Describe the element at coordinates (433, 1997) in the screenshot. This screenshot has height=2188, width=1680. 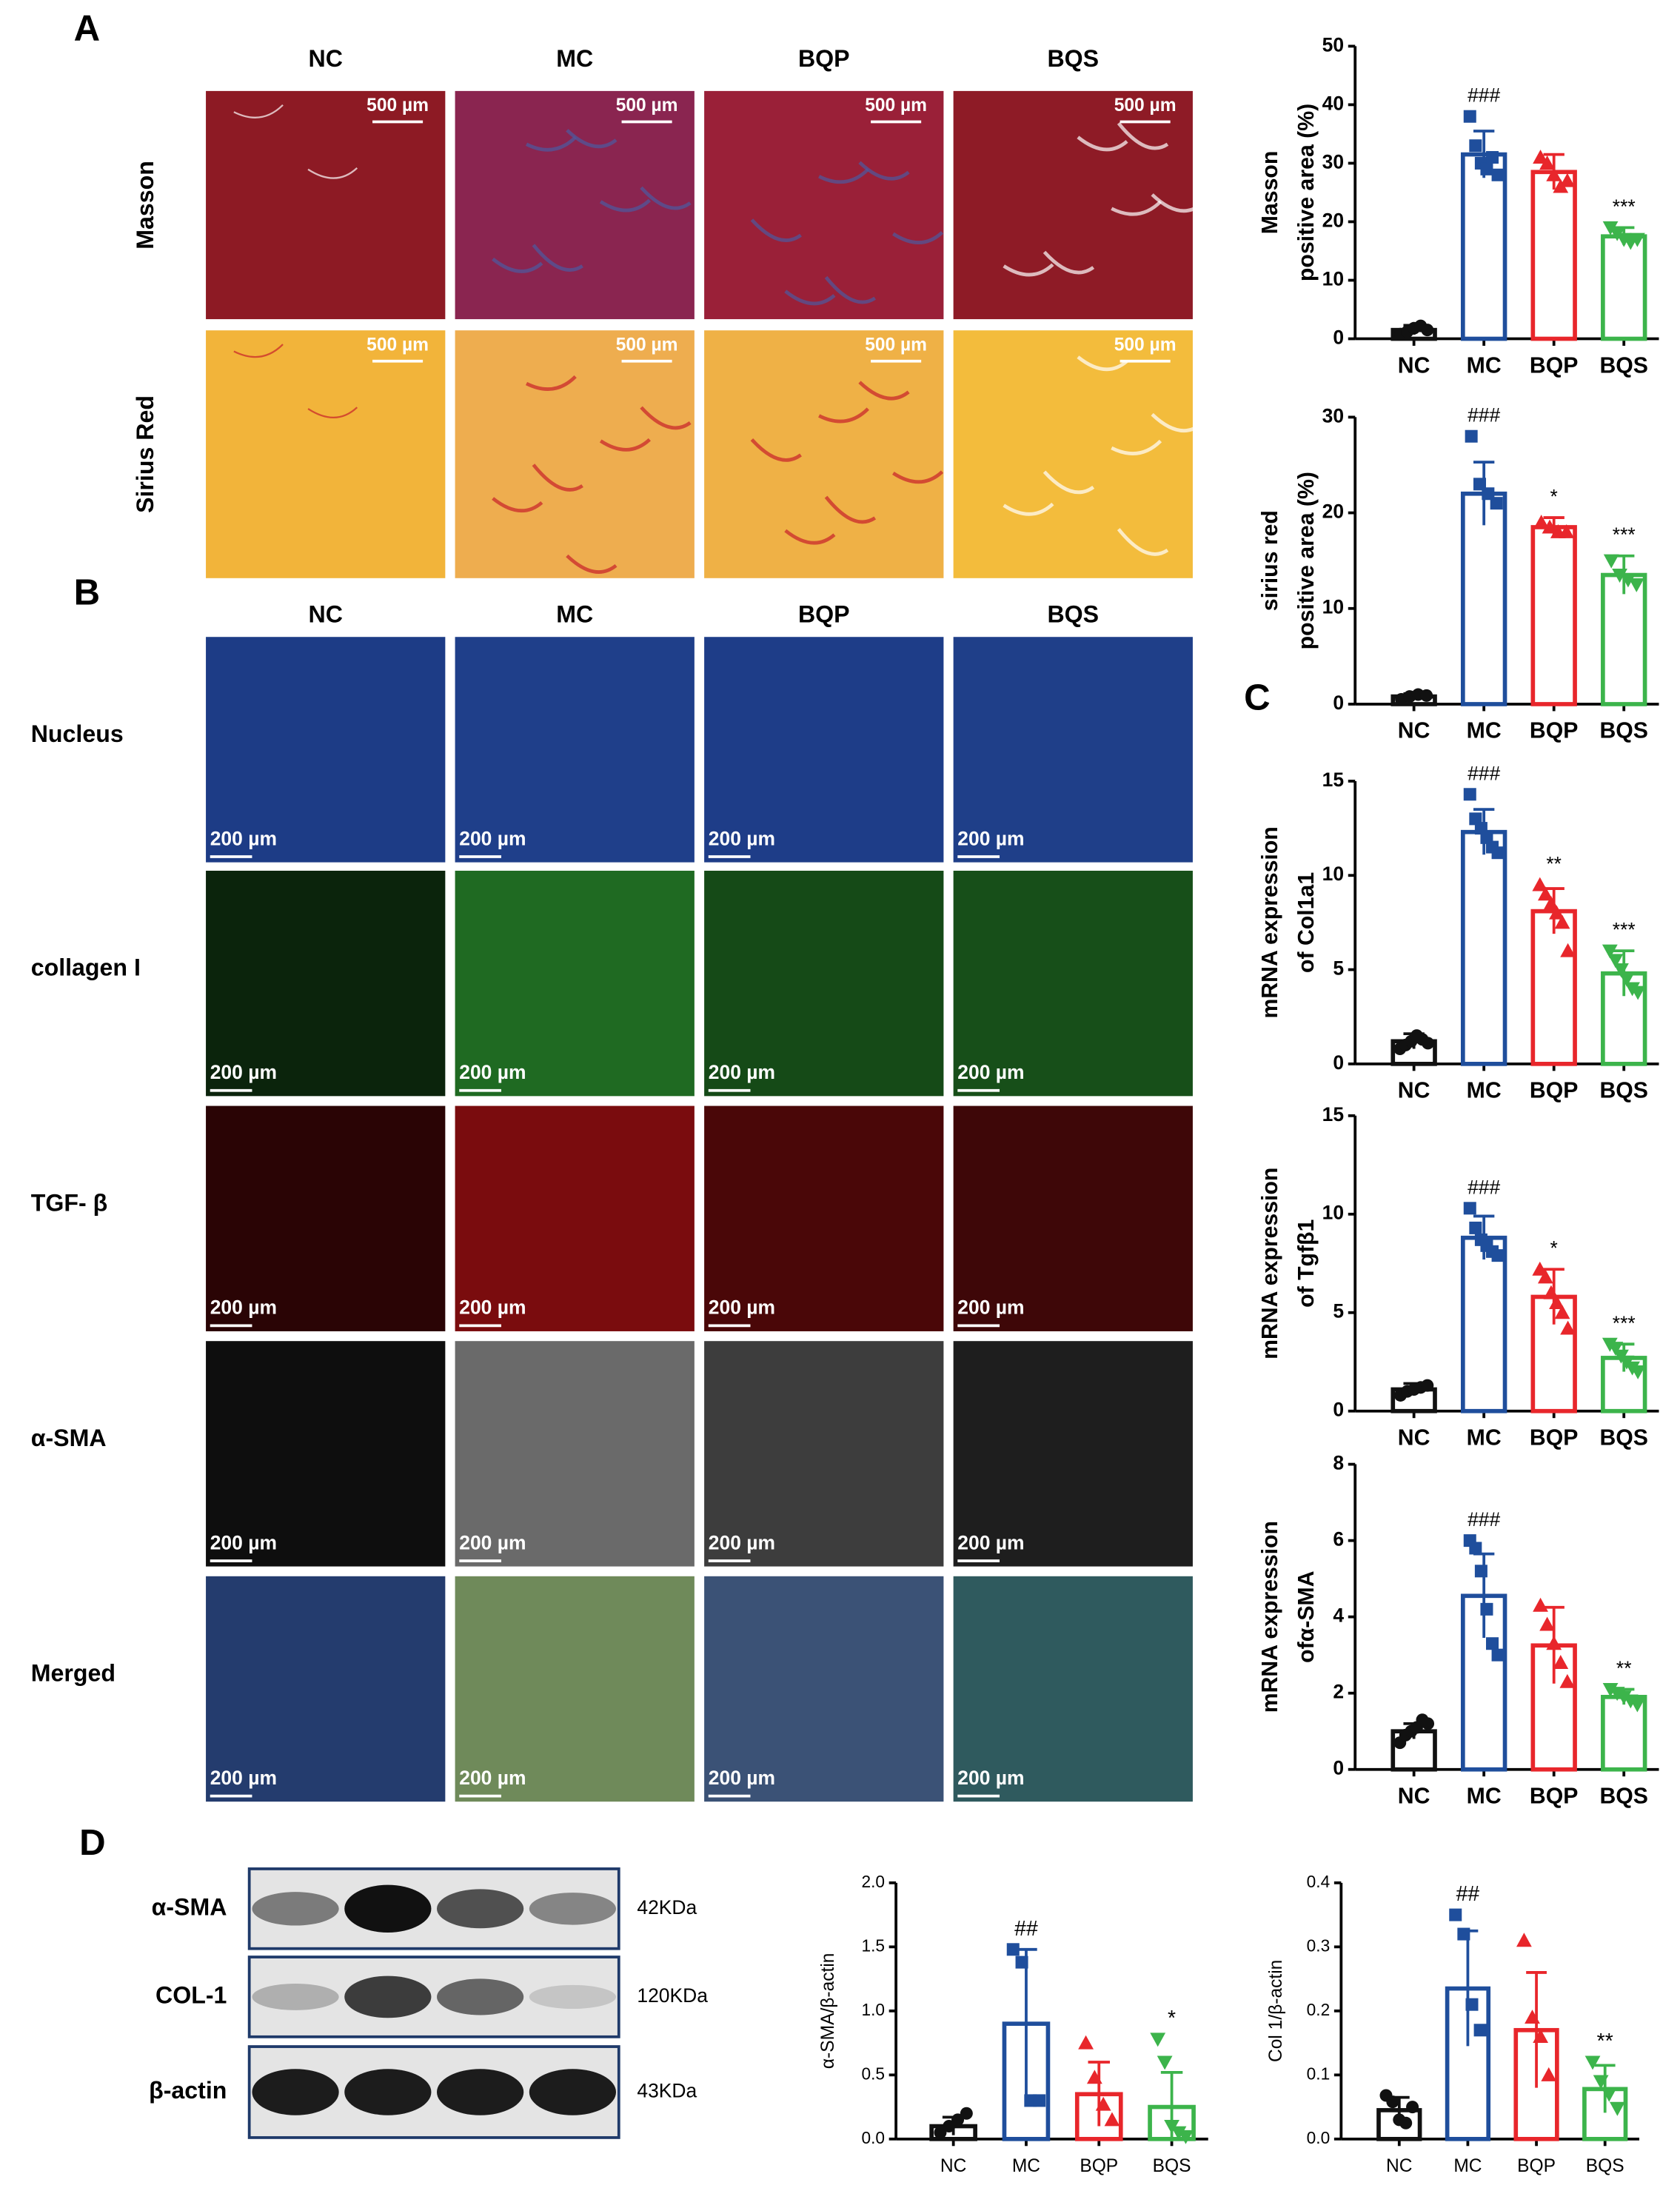
I see `blot-box` at that location.